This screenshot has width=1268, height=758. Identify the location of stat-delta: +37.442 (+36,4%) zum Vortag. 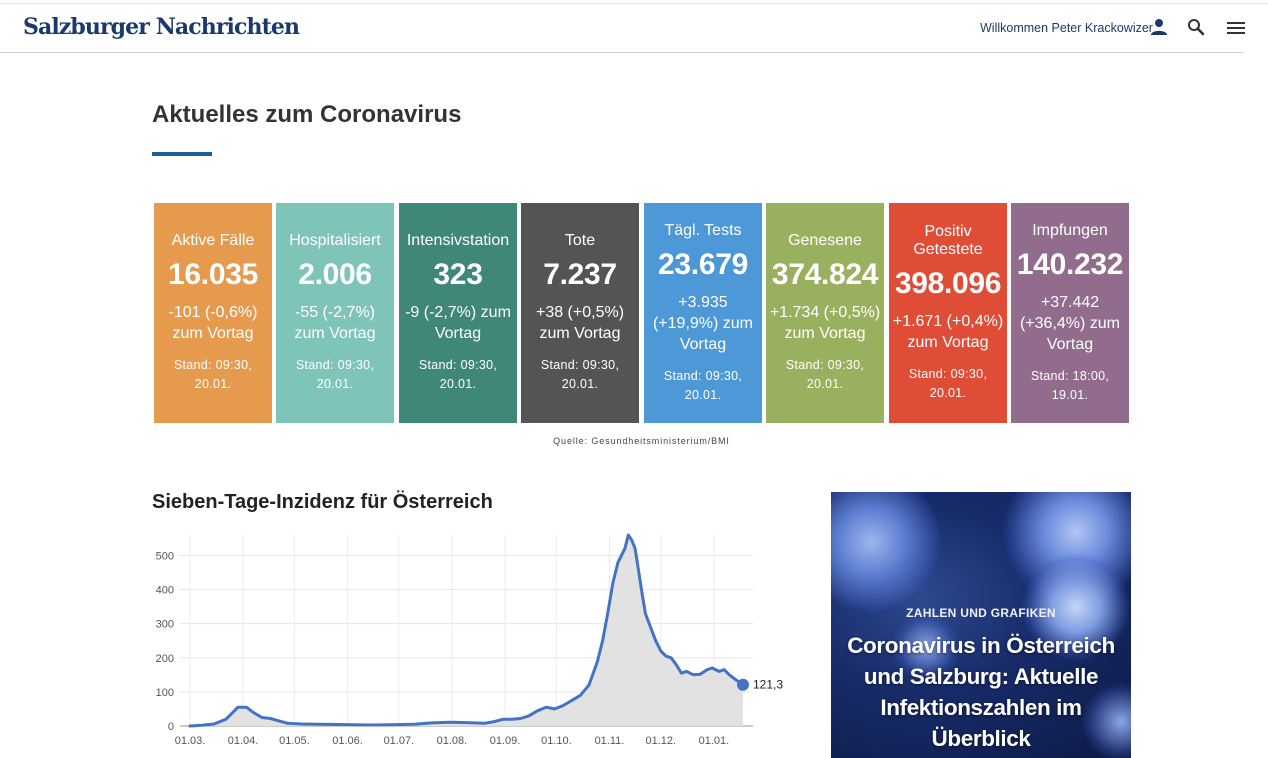
(1070, 323).